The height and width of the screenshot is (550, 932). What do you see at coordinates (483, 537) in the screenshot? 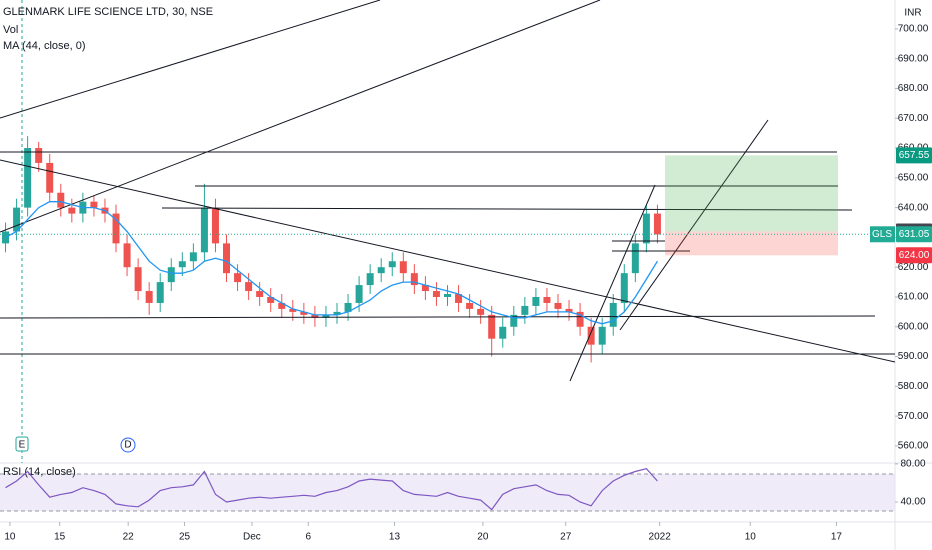
I see `x-tick-label: 20` at bounding box center [483, 537].